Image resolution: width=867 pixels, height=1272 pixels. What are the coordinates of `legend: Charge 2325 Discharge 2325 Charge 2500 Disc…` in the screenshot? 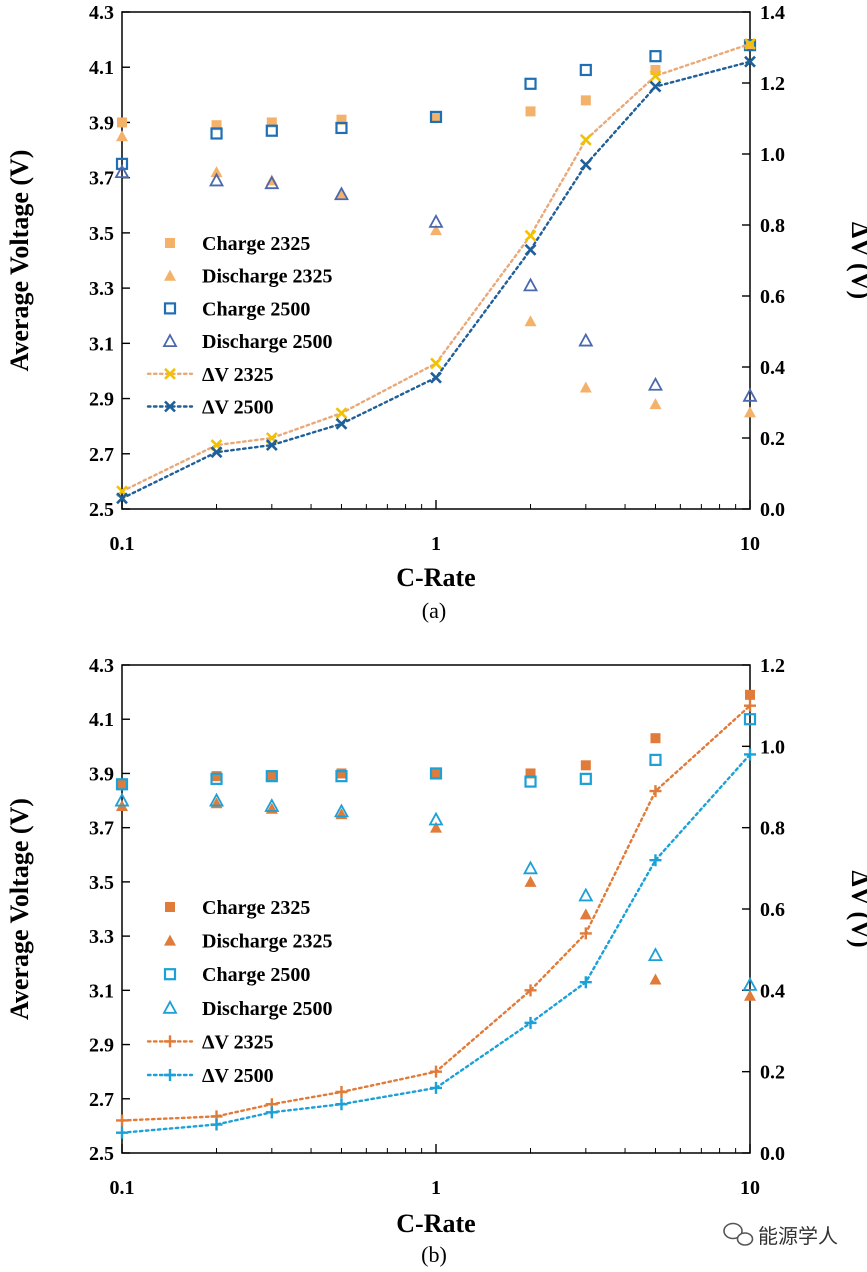 It's located at (239, 992).